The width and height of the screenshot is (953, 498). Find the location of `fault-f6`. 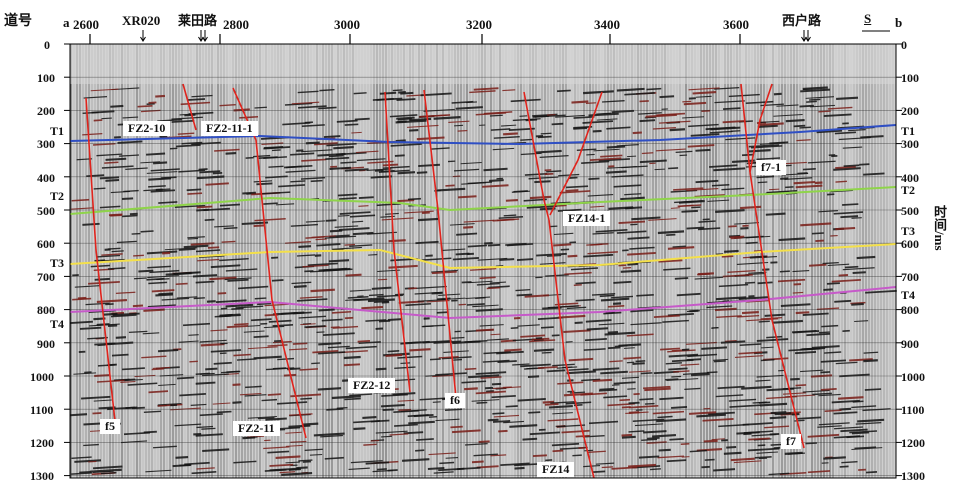

fault-f6 is located at coordinates (440, 244).